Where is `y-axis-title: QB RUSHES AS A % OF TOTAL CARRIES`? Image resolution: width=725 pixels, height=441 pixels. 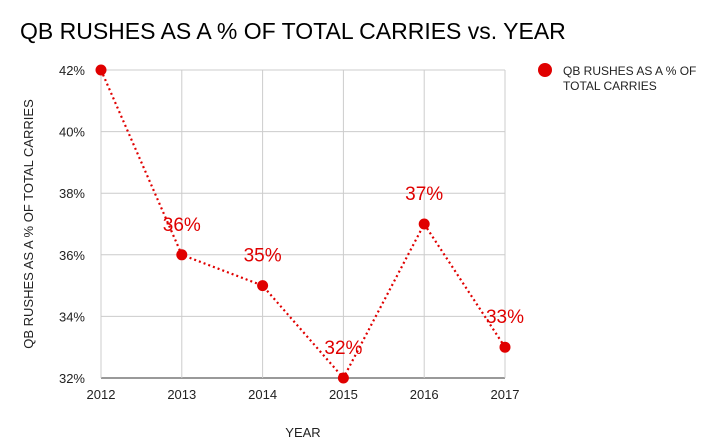 y-axis-title: QB RUSHES AS A % OF TOTAL CARRIES is located at coordinates (28, 224).